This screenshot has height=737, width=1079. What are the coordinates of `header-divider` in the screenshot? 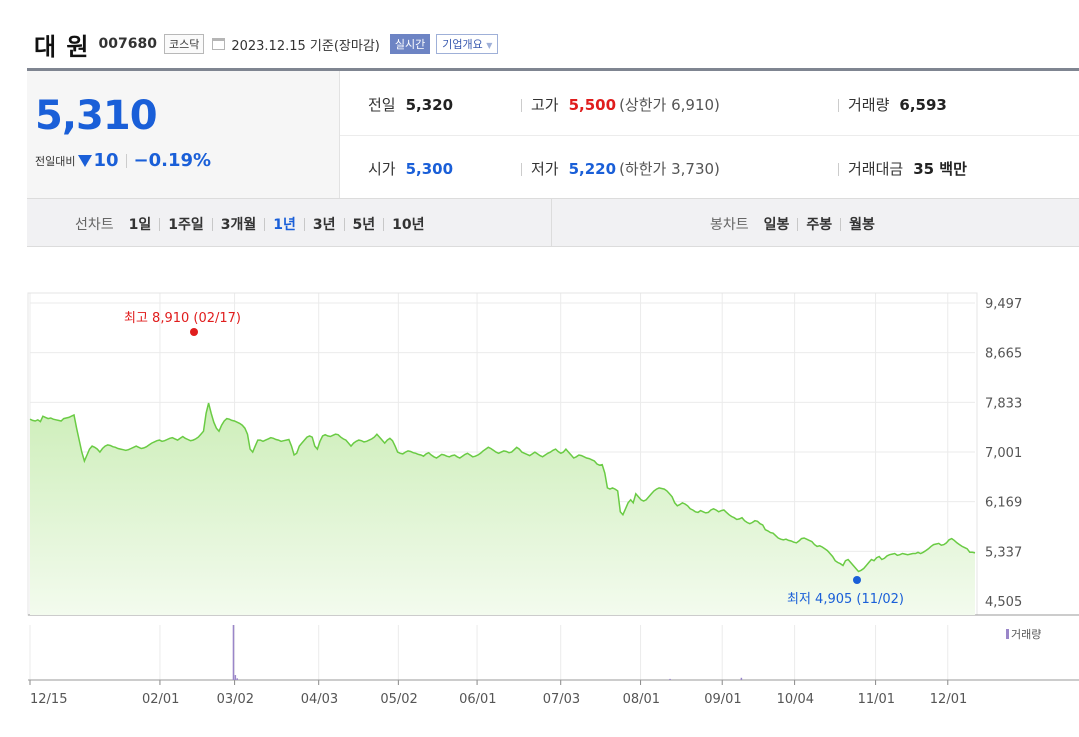 It's located at (553, 69).